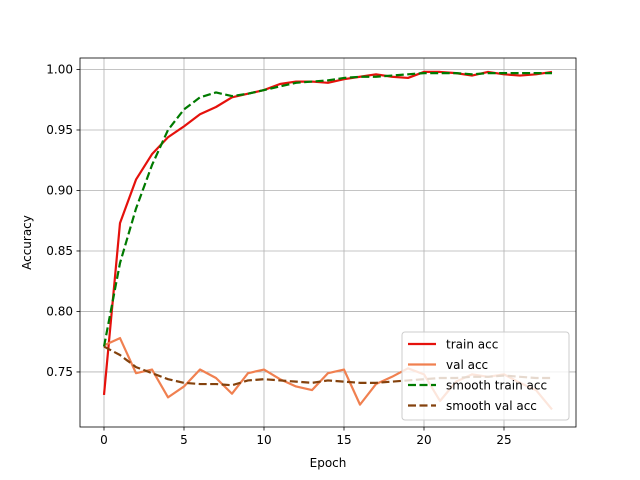 The height and width of the screenshot is (480, 640). I want to click on legend-label-3: smooth val acc, so click(491, 406).